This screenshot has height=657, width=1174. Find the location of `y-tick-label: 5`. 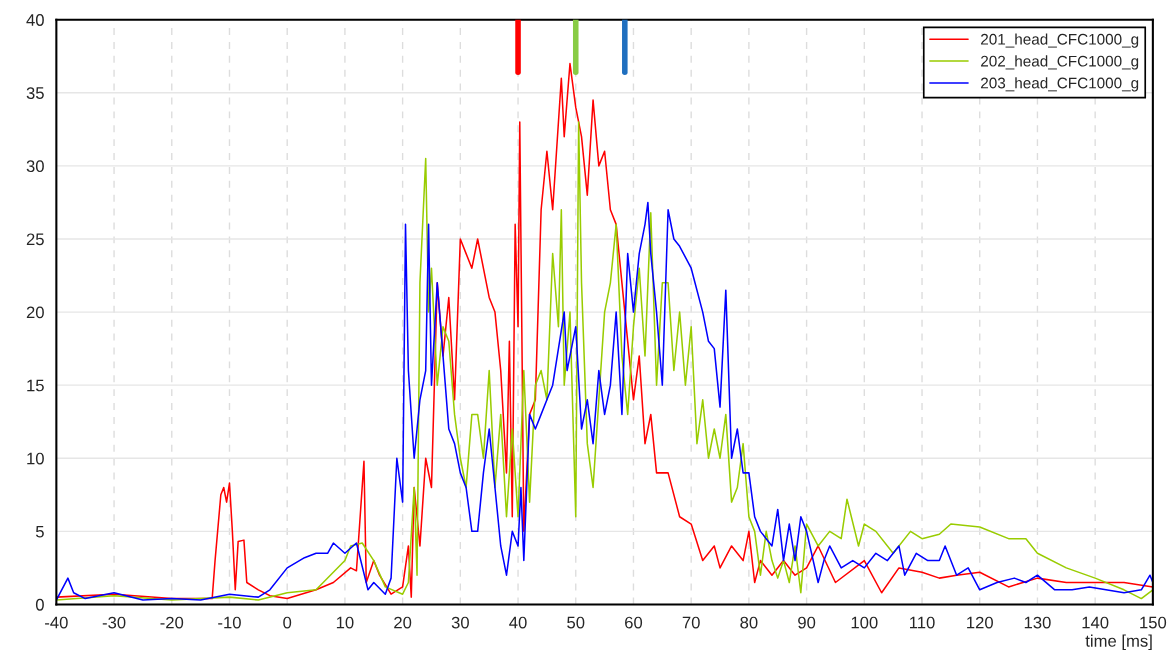

y-tick-label: 5 is located at coordinates (39, 531).